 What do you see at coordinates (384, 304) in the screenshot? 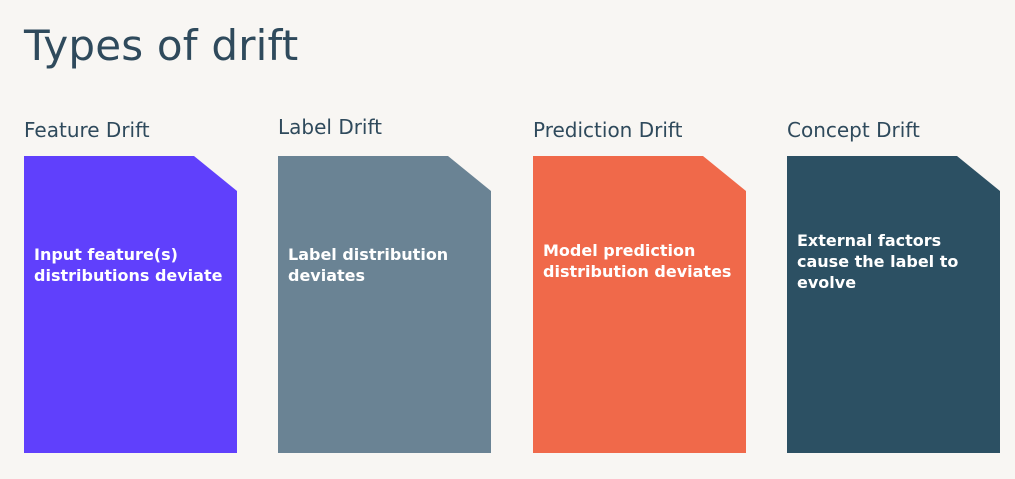
I see `label-drift-card: Label distribution deviates` at bounding box center [384, 304].